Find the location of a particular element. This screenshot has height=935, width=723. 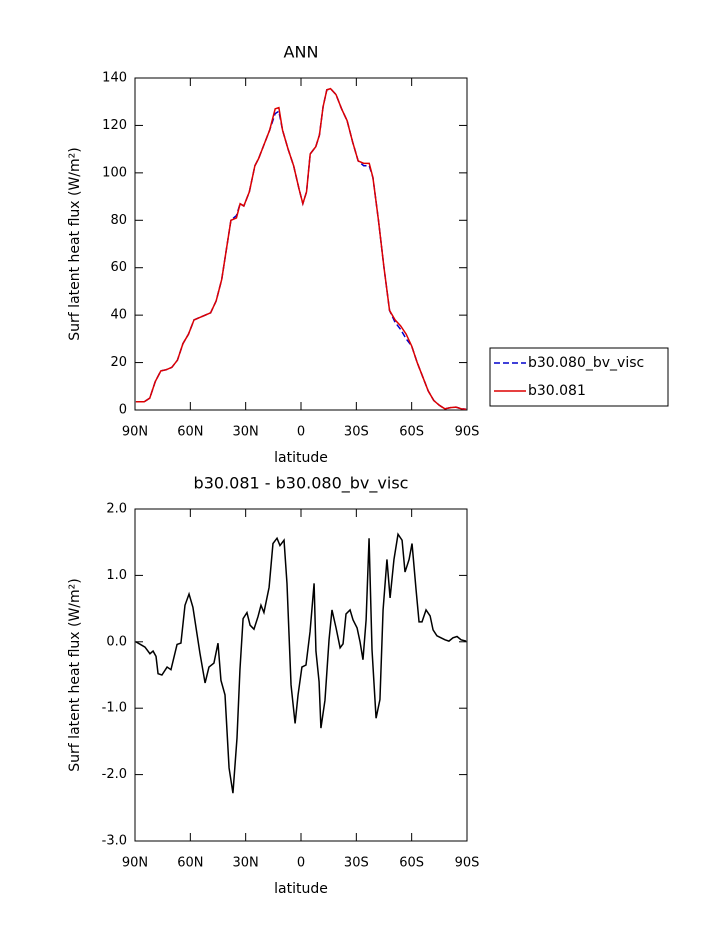

y-tick-label: 0.0 is located at coordinates (116, 641).